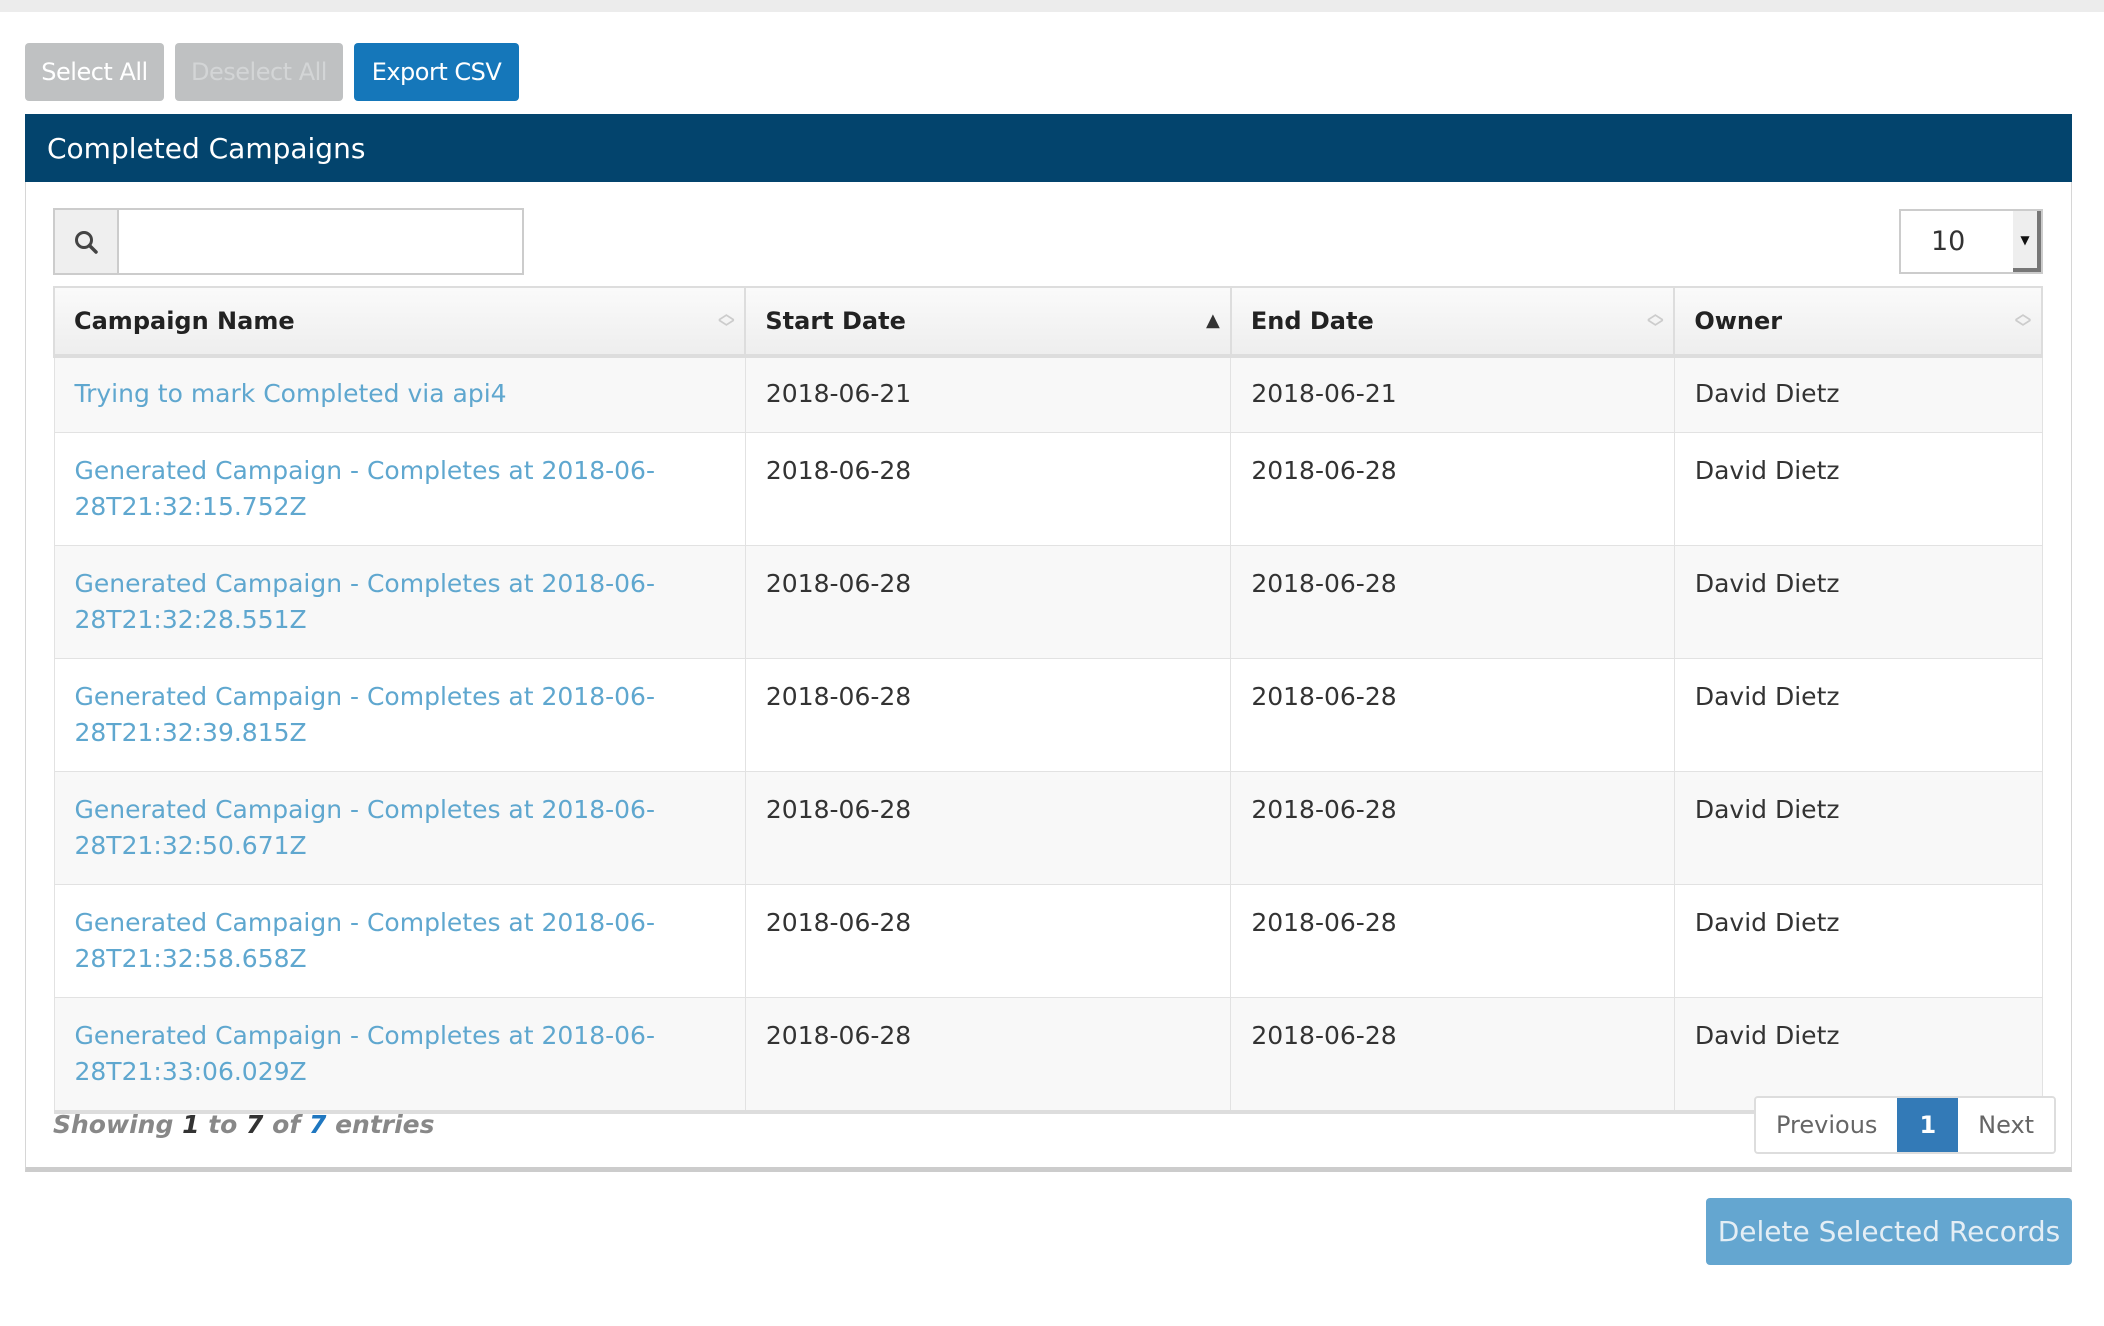  I want to click on select-all-button: Select All, so click(94, 72).